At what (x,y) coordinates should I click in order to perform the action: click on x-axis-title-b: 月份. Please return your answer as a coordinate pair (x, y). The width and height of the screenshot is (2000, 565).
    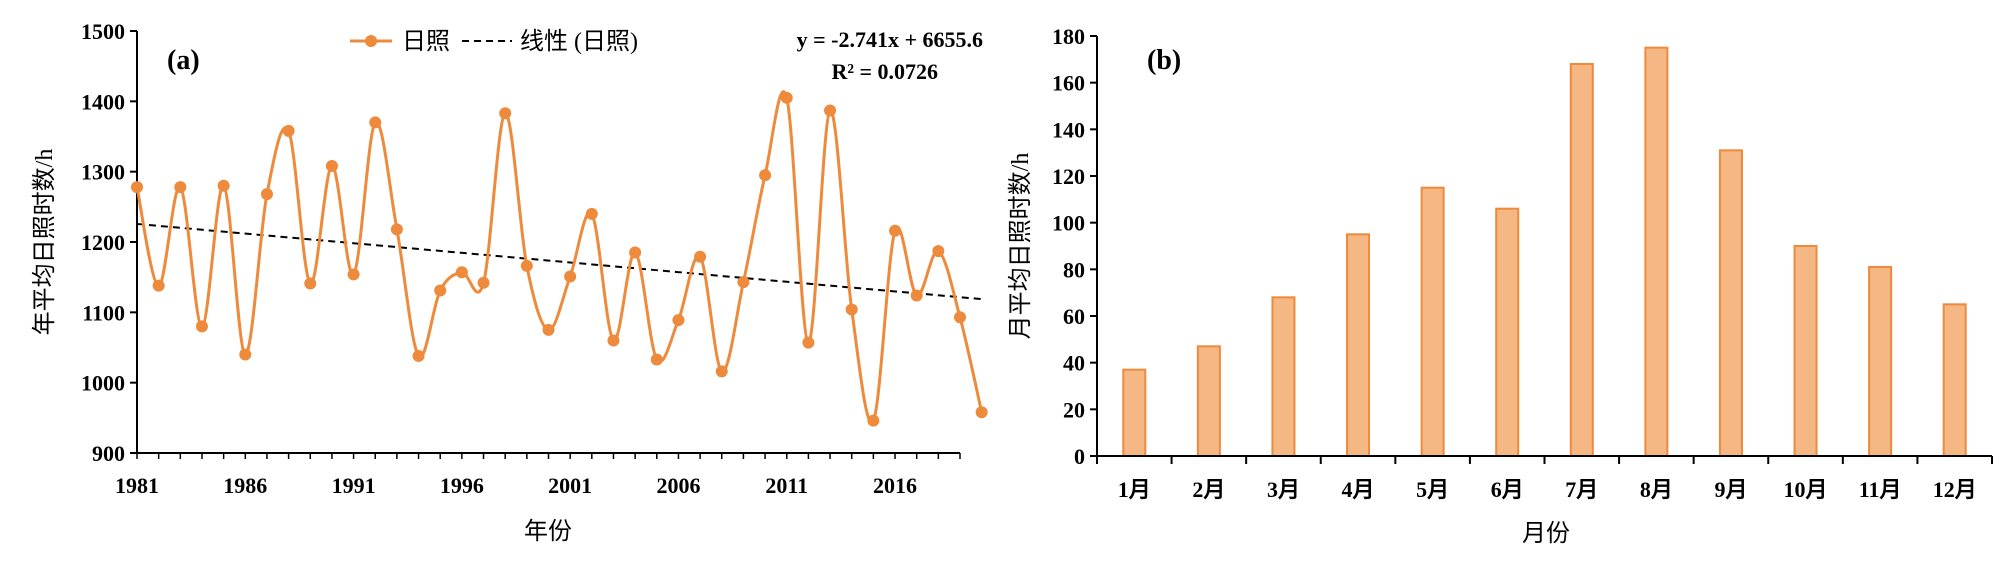
    Looking at the image, I should click on (1546, 533).